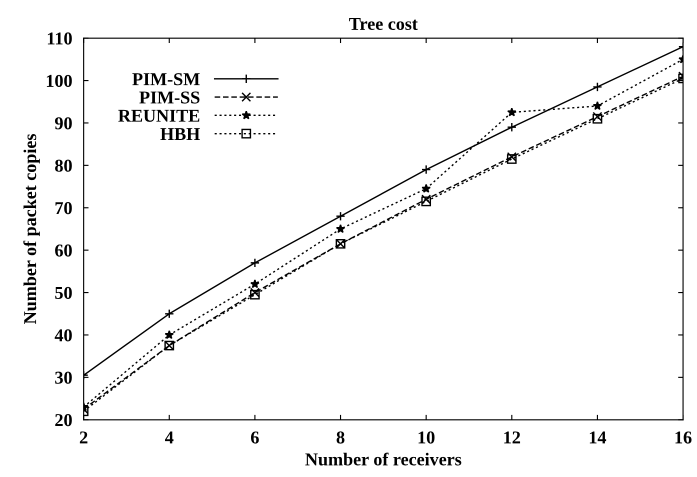 This screenshot has width=697, height=477. What do you see at coordinates (180, 134) in the screenshot?
I see `legend-label: HBH` at bounding box center [180, 134].